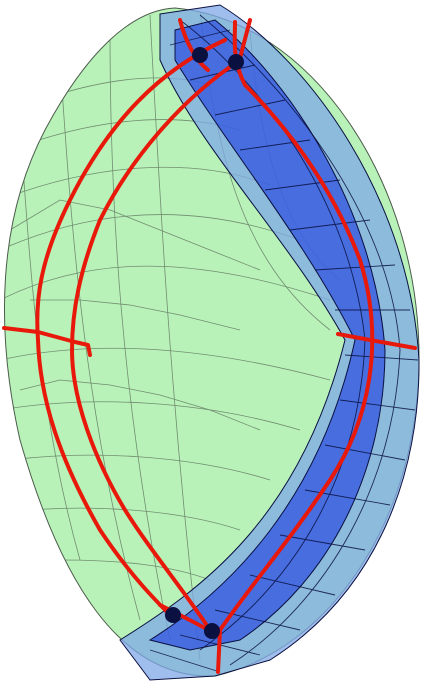 Image resolution: width=423 pixels, height=681 pixels. I want to click on curve-crossbar-right, so click(376, 341).